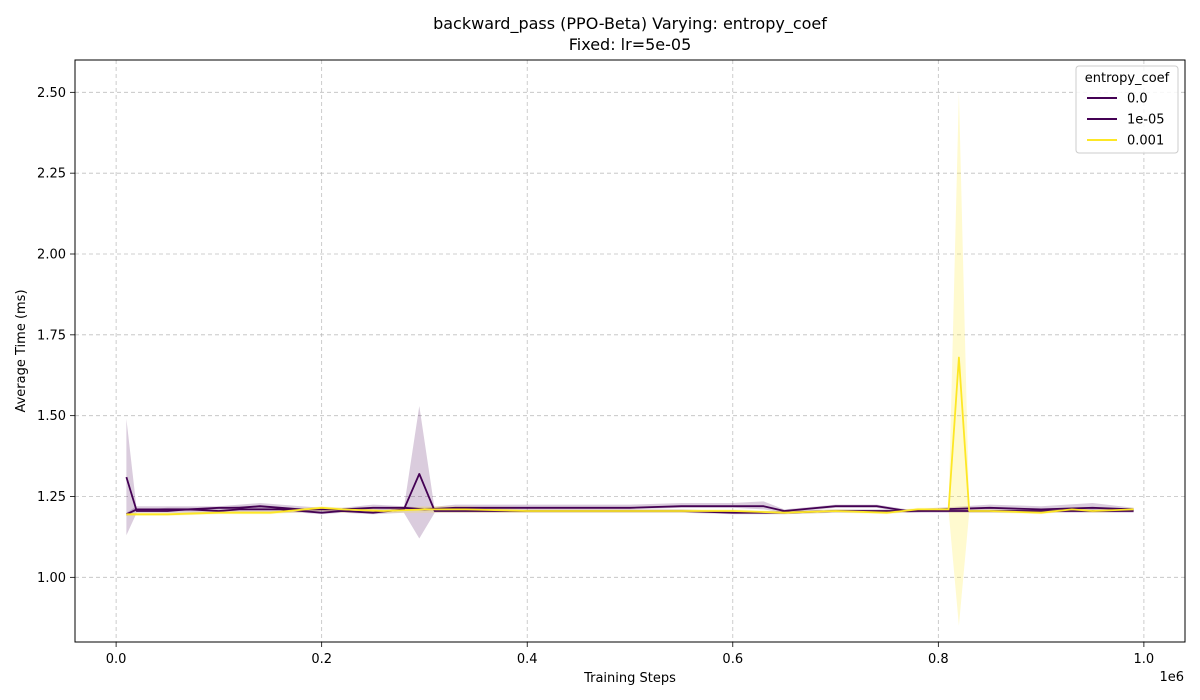 This screenshot has width=1200, height=700. I want to click on legend-box, so click(1127, 109).